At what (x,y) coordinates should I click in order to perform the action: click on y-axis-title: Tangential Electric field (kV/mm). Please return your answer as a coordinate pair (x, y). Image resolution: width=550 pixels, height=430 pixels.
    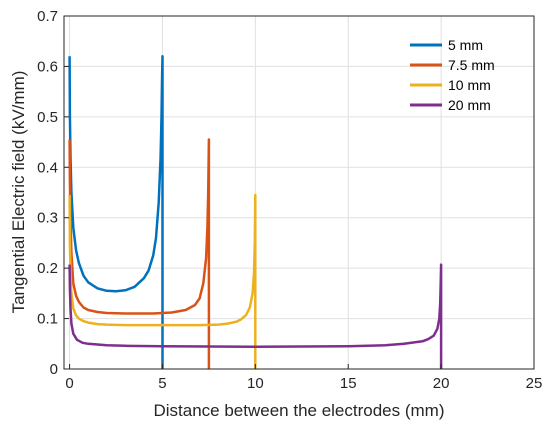
    Looking at the image, I should click on (18, 192).